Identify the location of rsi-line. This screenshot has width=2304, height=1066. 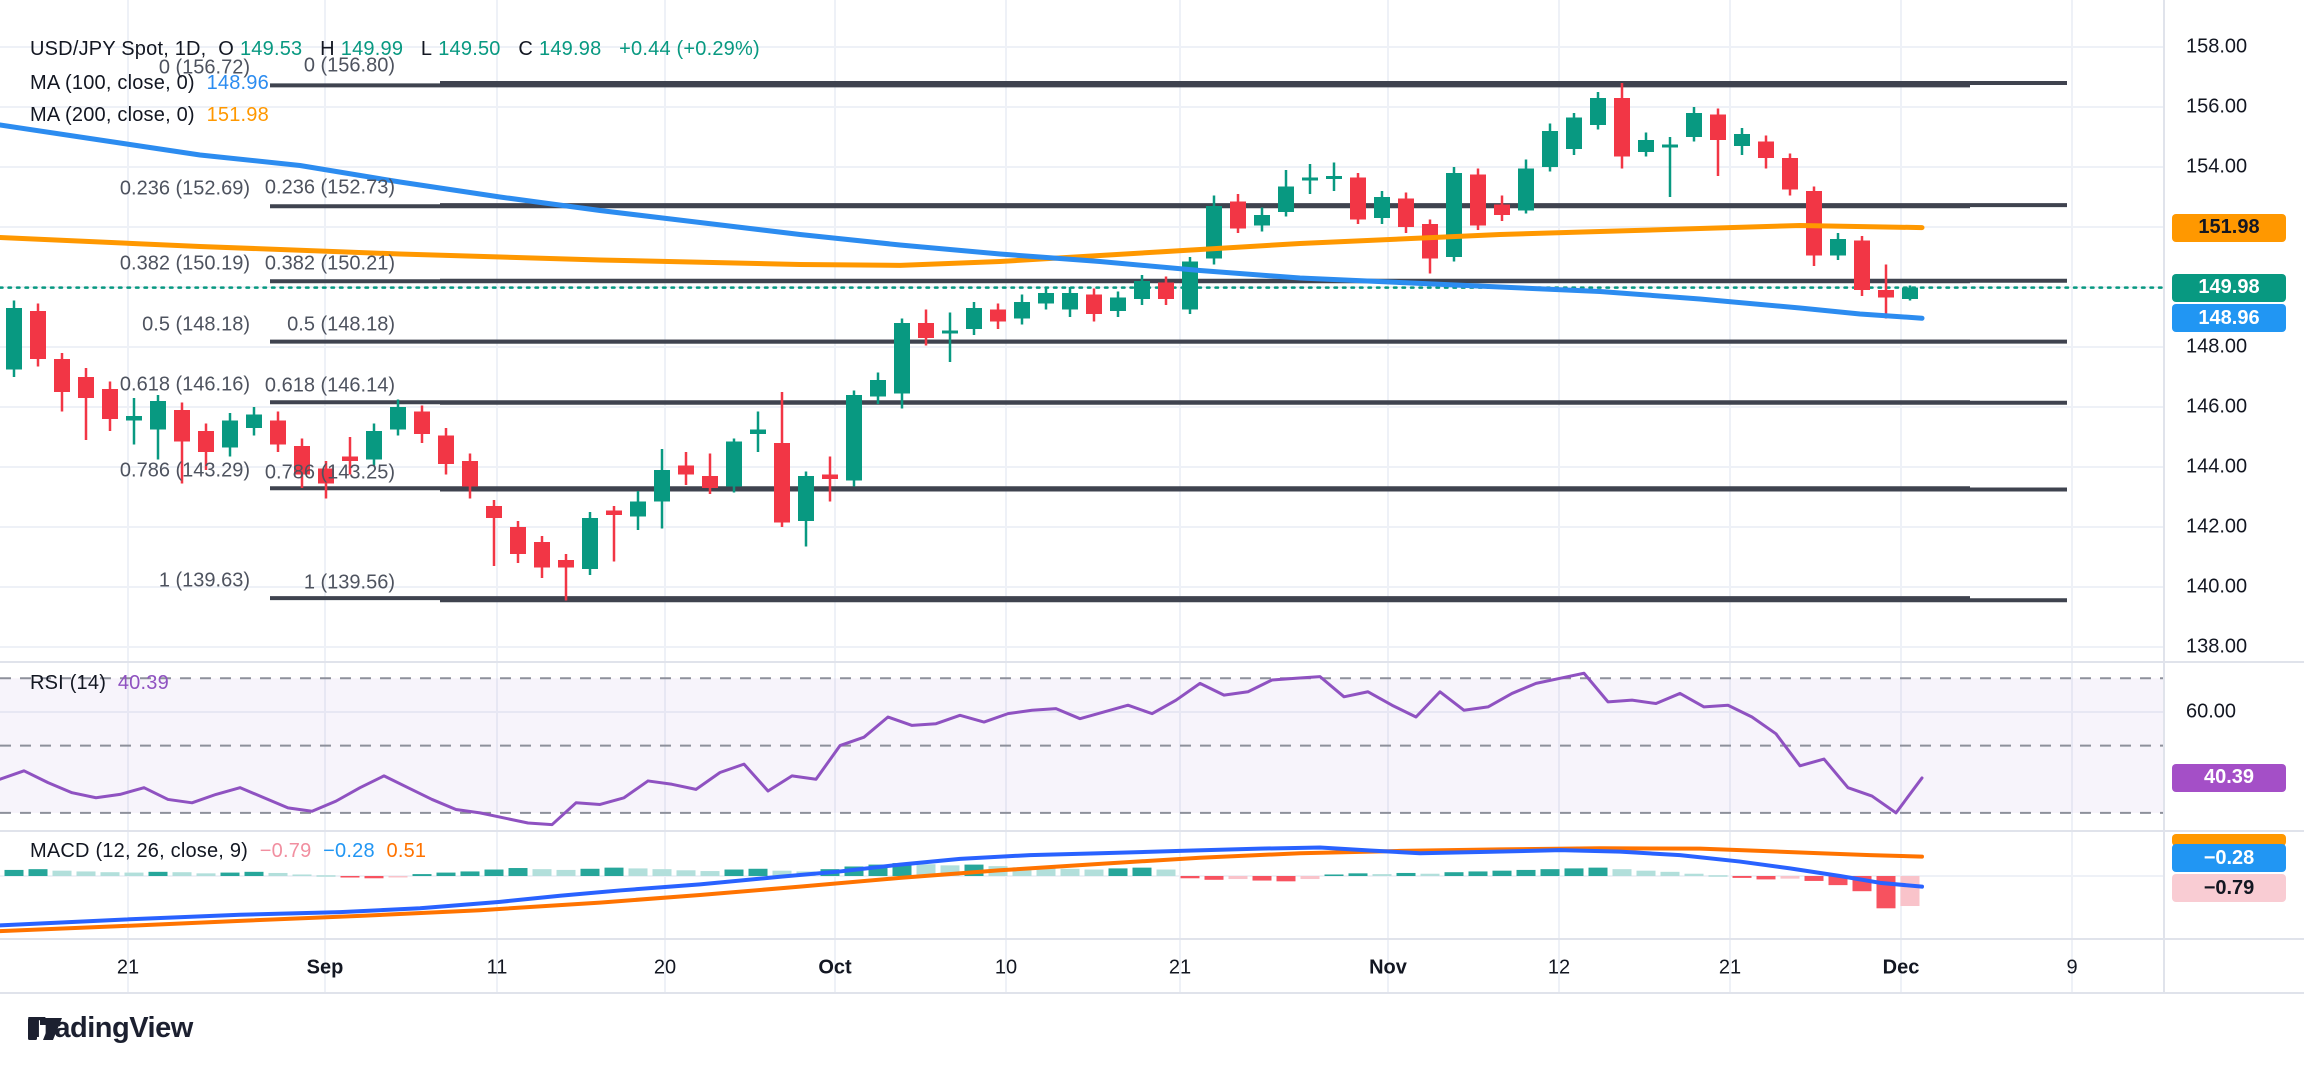
(962, 749).